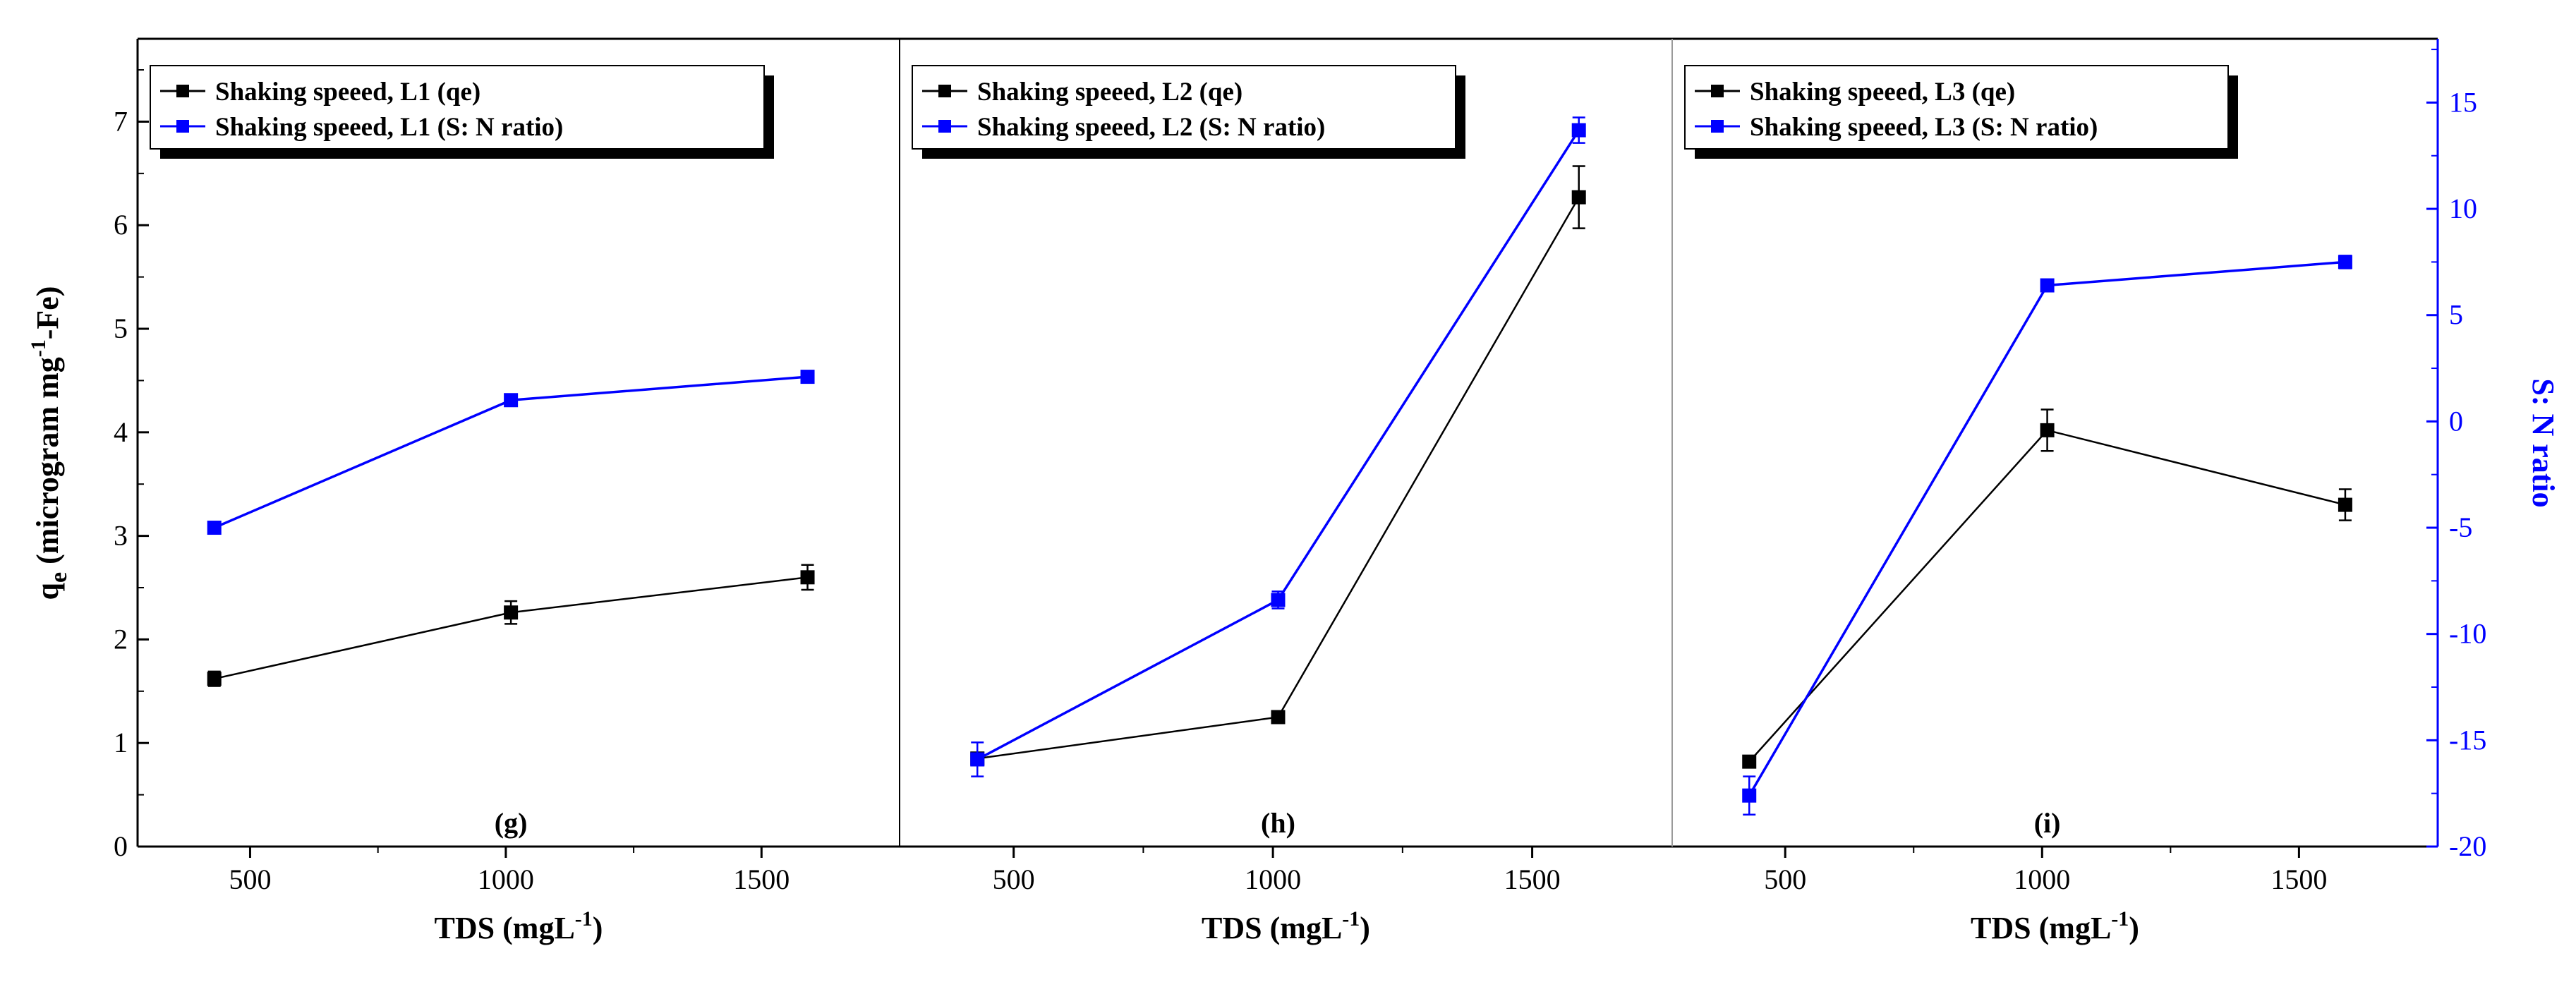 The width and height of the screenshot is (2576, 982). What do you see at coordinates (2048, 823) in the screenshot?
I see `panel-letter: (i)` at bounding box center [2048, 823].